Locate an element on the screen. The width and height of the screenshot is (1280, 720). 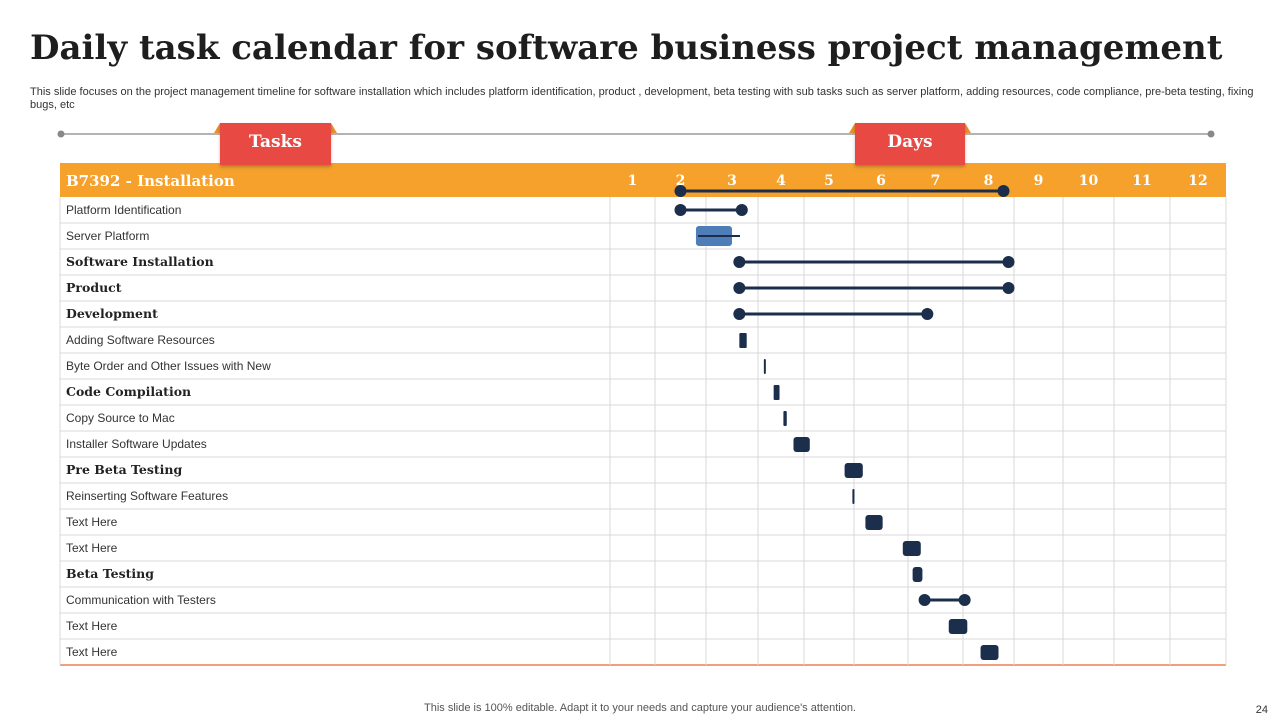
task-label: Software Installation is located at coordinates (140, 261).